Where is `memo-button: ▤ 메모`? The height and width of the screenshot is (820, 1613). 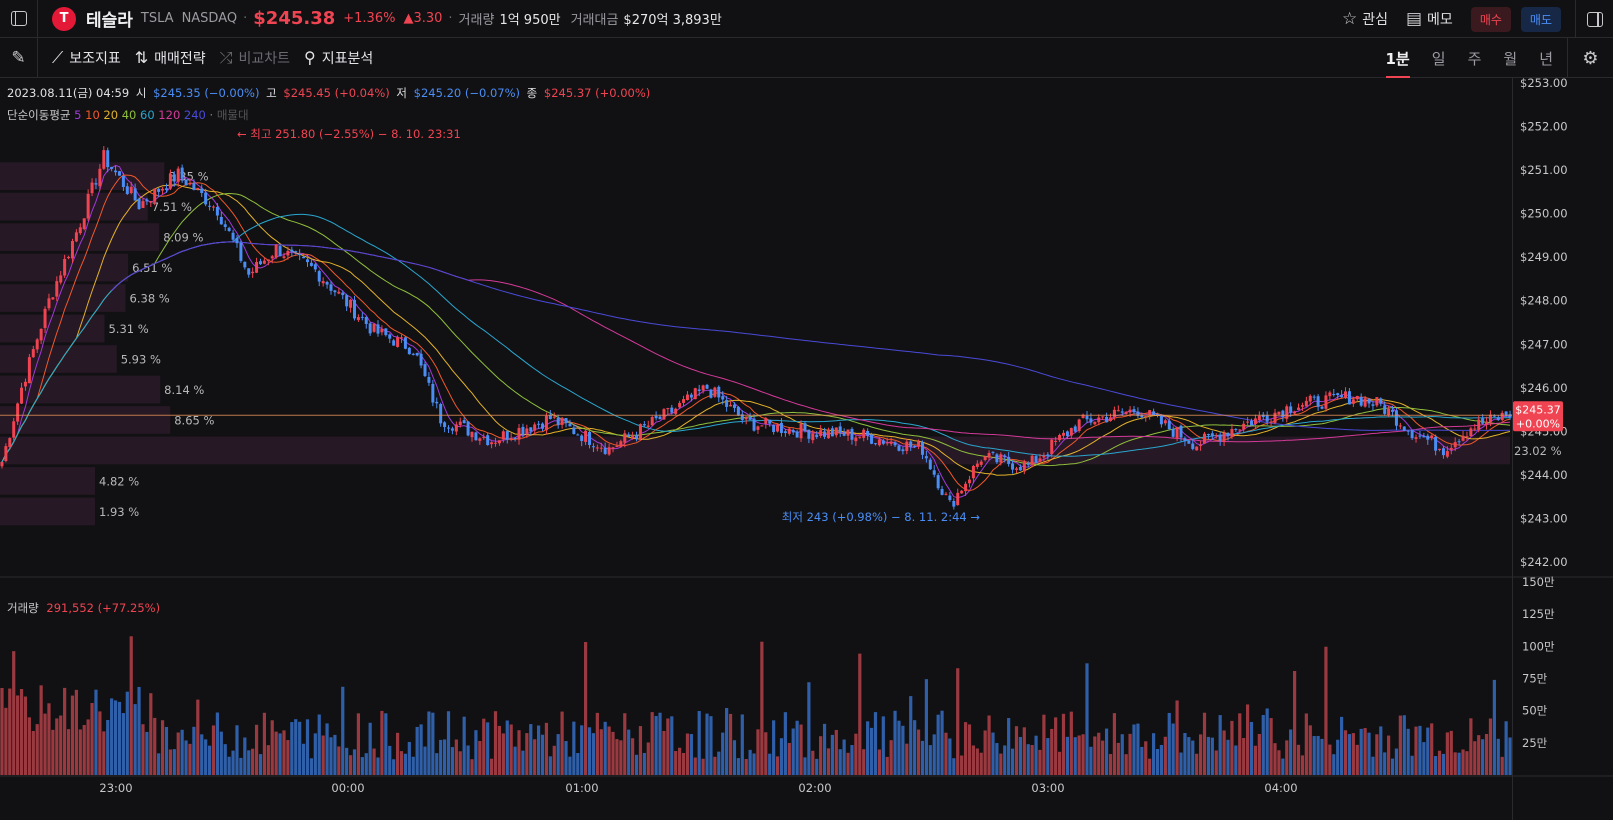
memo-button: ▤ 메모 is located at coordinates (1429, 19).